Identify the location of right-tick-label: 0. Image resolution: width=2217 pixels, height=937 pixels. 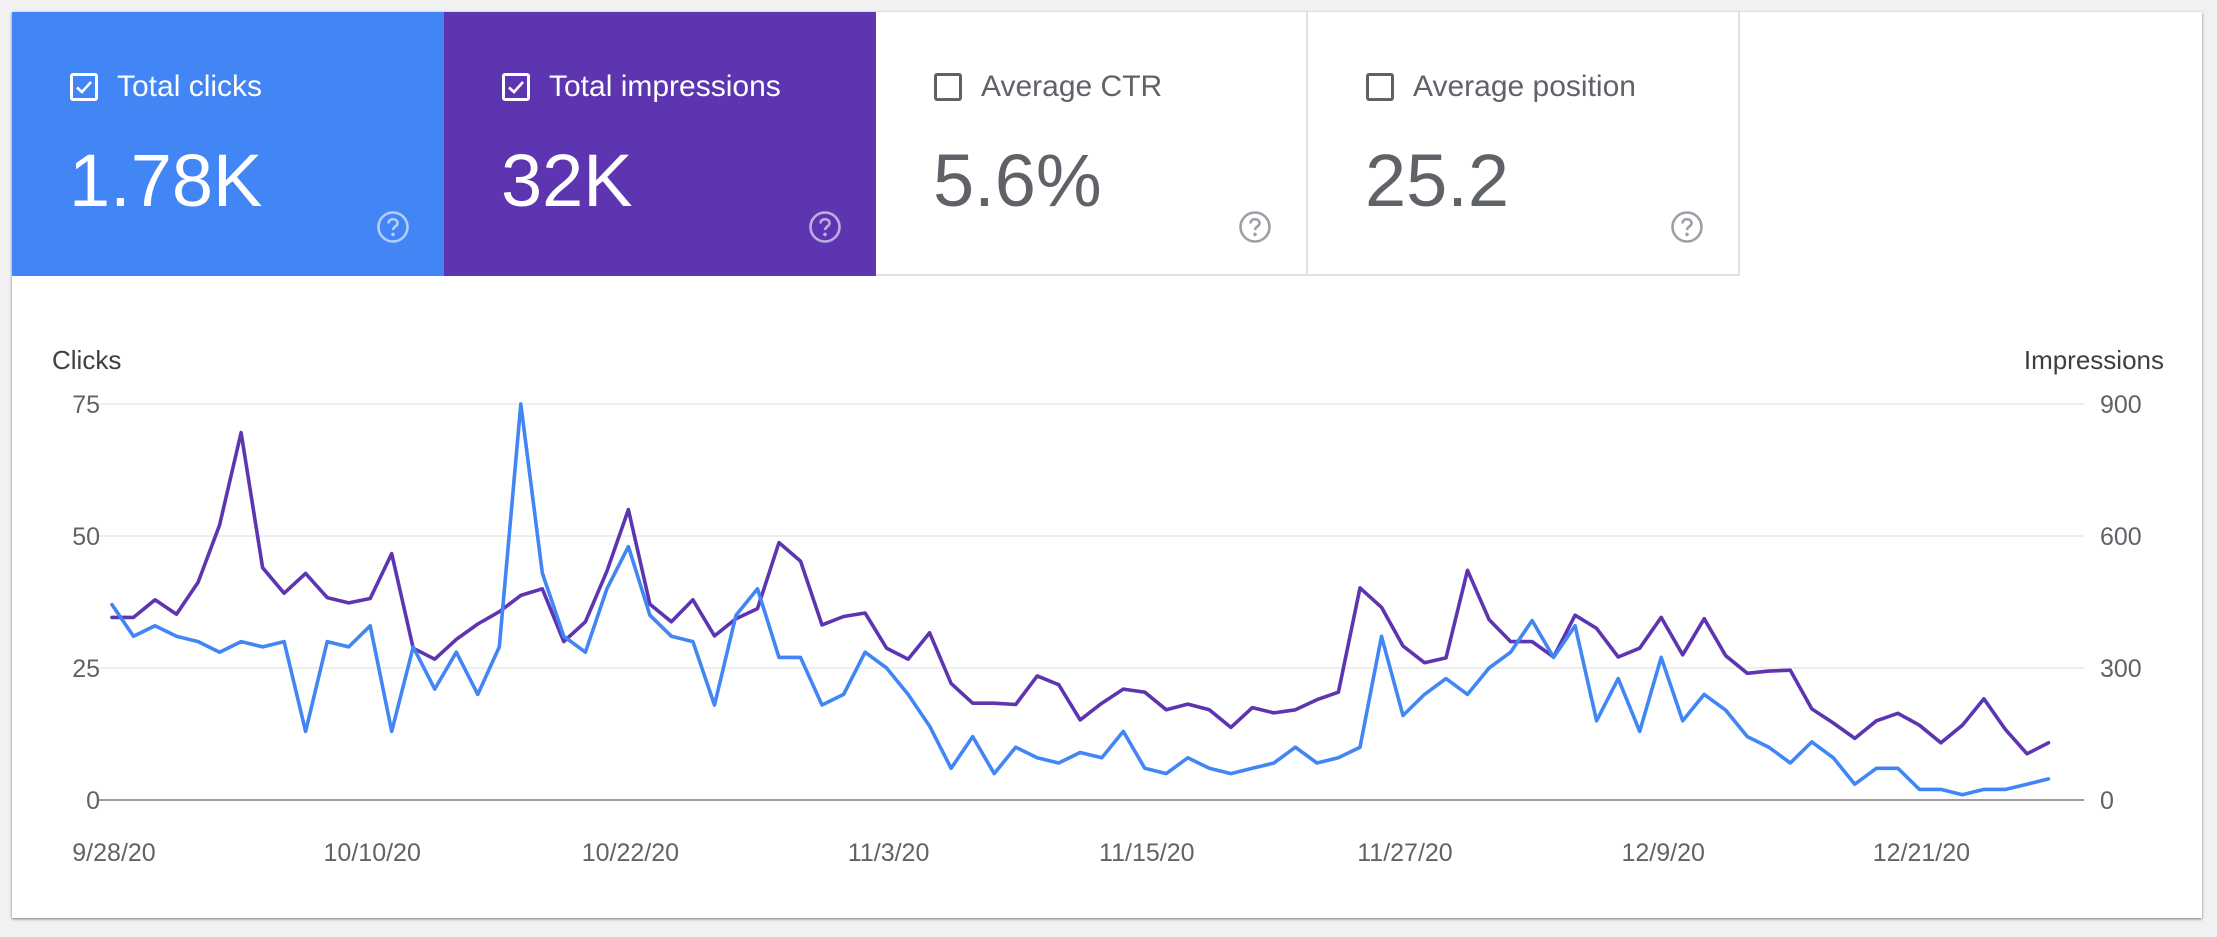
(2107, 801).